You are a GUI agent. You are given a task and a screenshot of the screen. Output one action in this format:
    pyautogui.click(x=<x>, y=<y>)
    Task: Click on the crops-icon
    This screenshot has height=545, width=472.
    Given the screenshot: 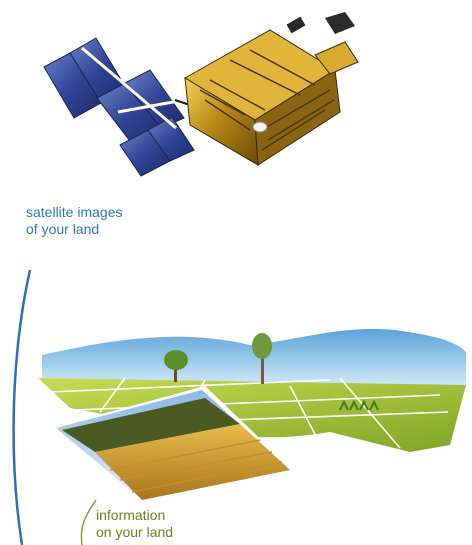 What is the action you would take?
    pyautogui.click(x=359, y=405)
    